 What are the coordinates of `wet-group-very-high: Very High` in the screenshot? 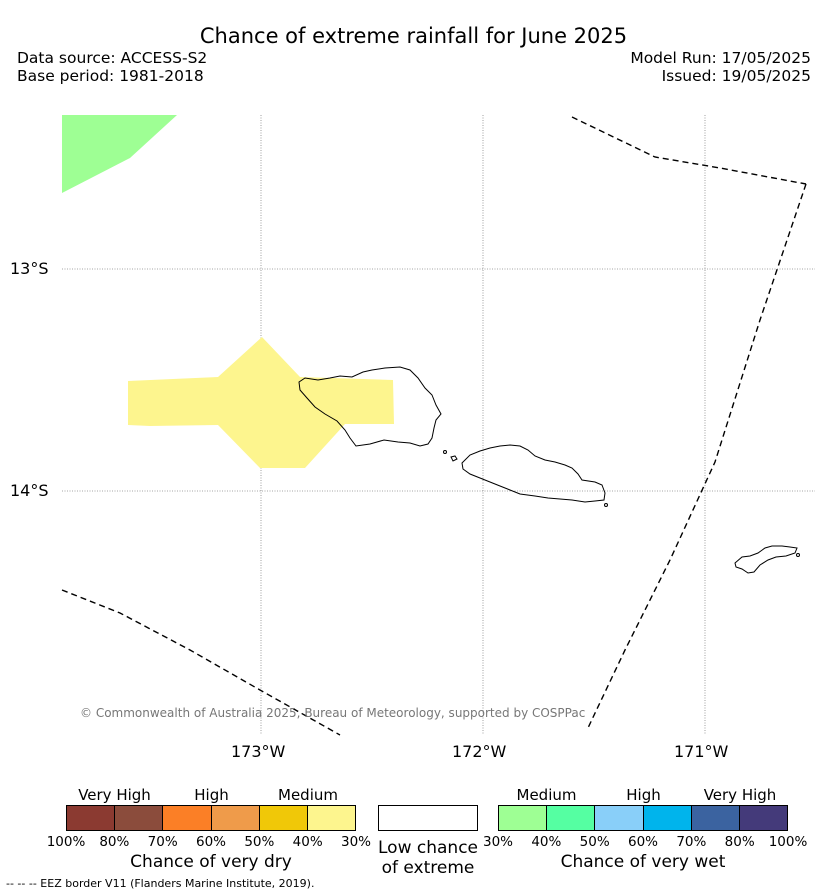 It's located at (740, 795).